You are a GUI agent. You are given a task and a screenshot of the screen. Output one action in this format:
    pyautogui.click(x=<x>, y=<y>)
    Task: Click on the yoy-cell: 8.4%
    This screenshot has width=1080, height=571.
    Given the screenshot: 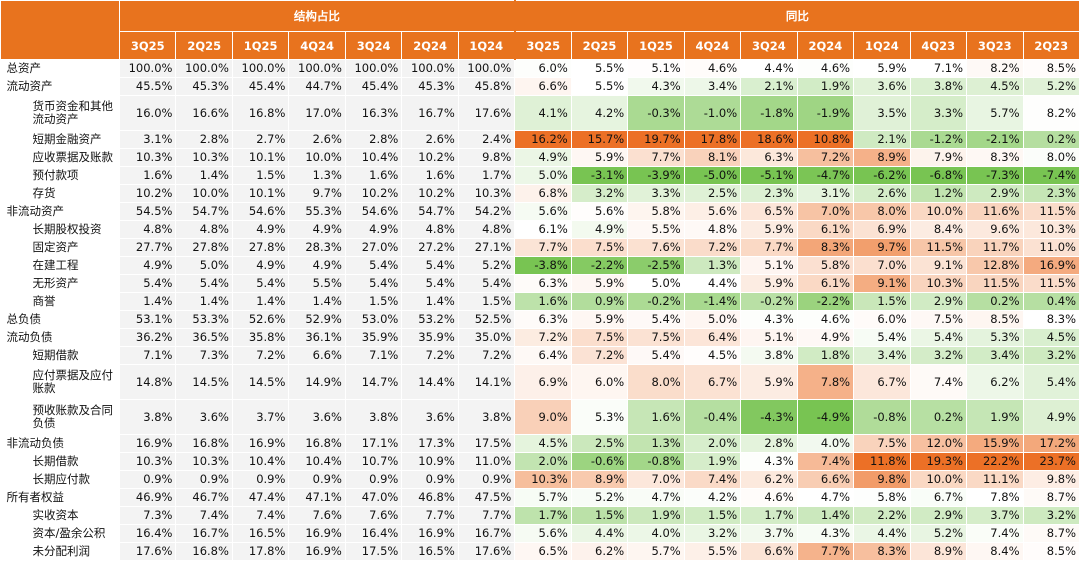 What is the action you would take?
    pyautogui.click(x=938, y=229)
    